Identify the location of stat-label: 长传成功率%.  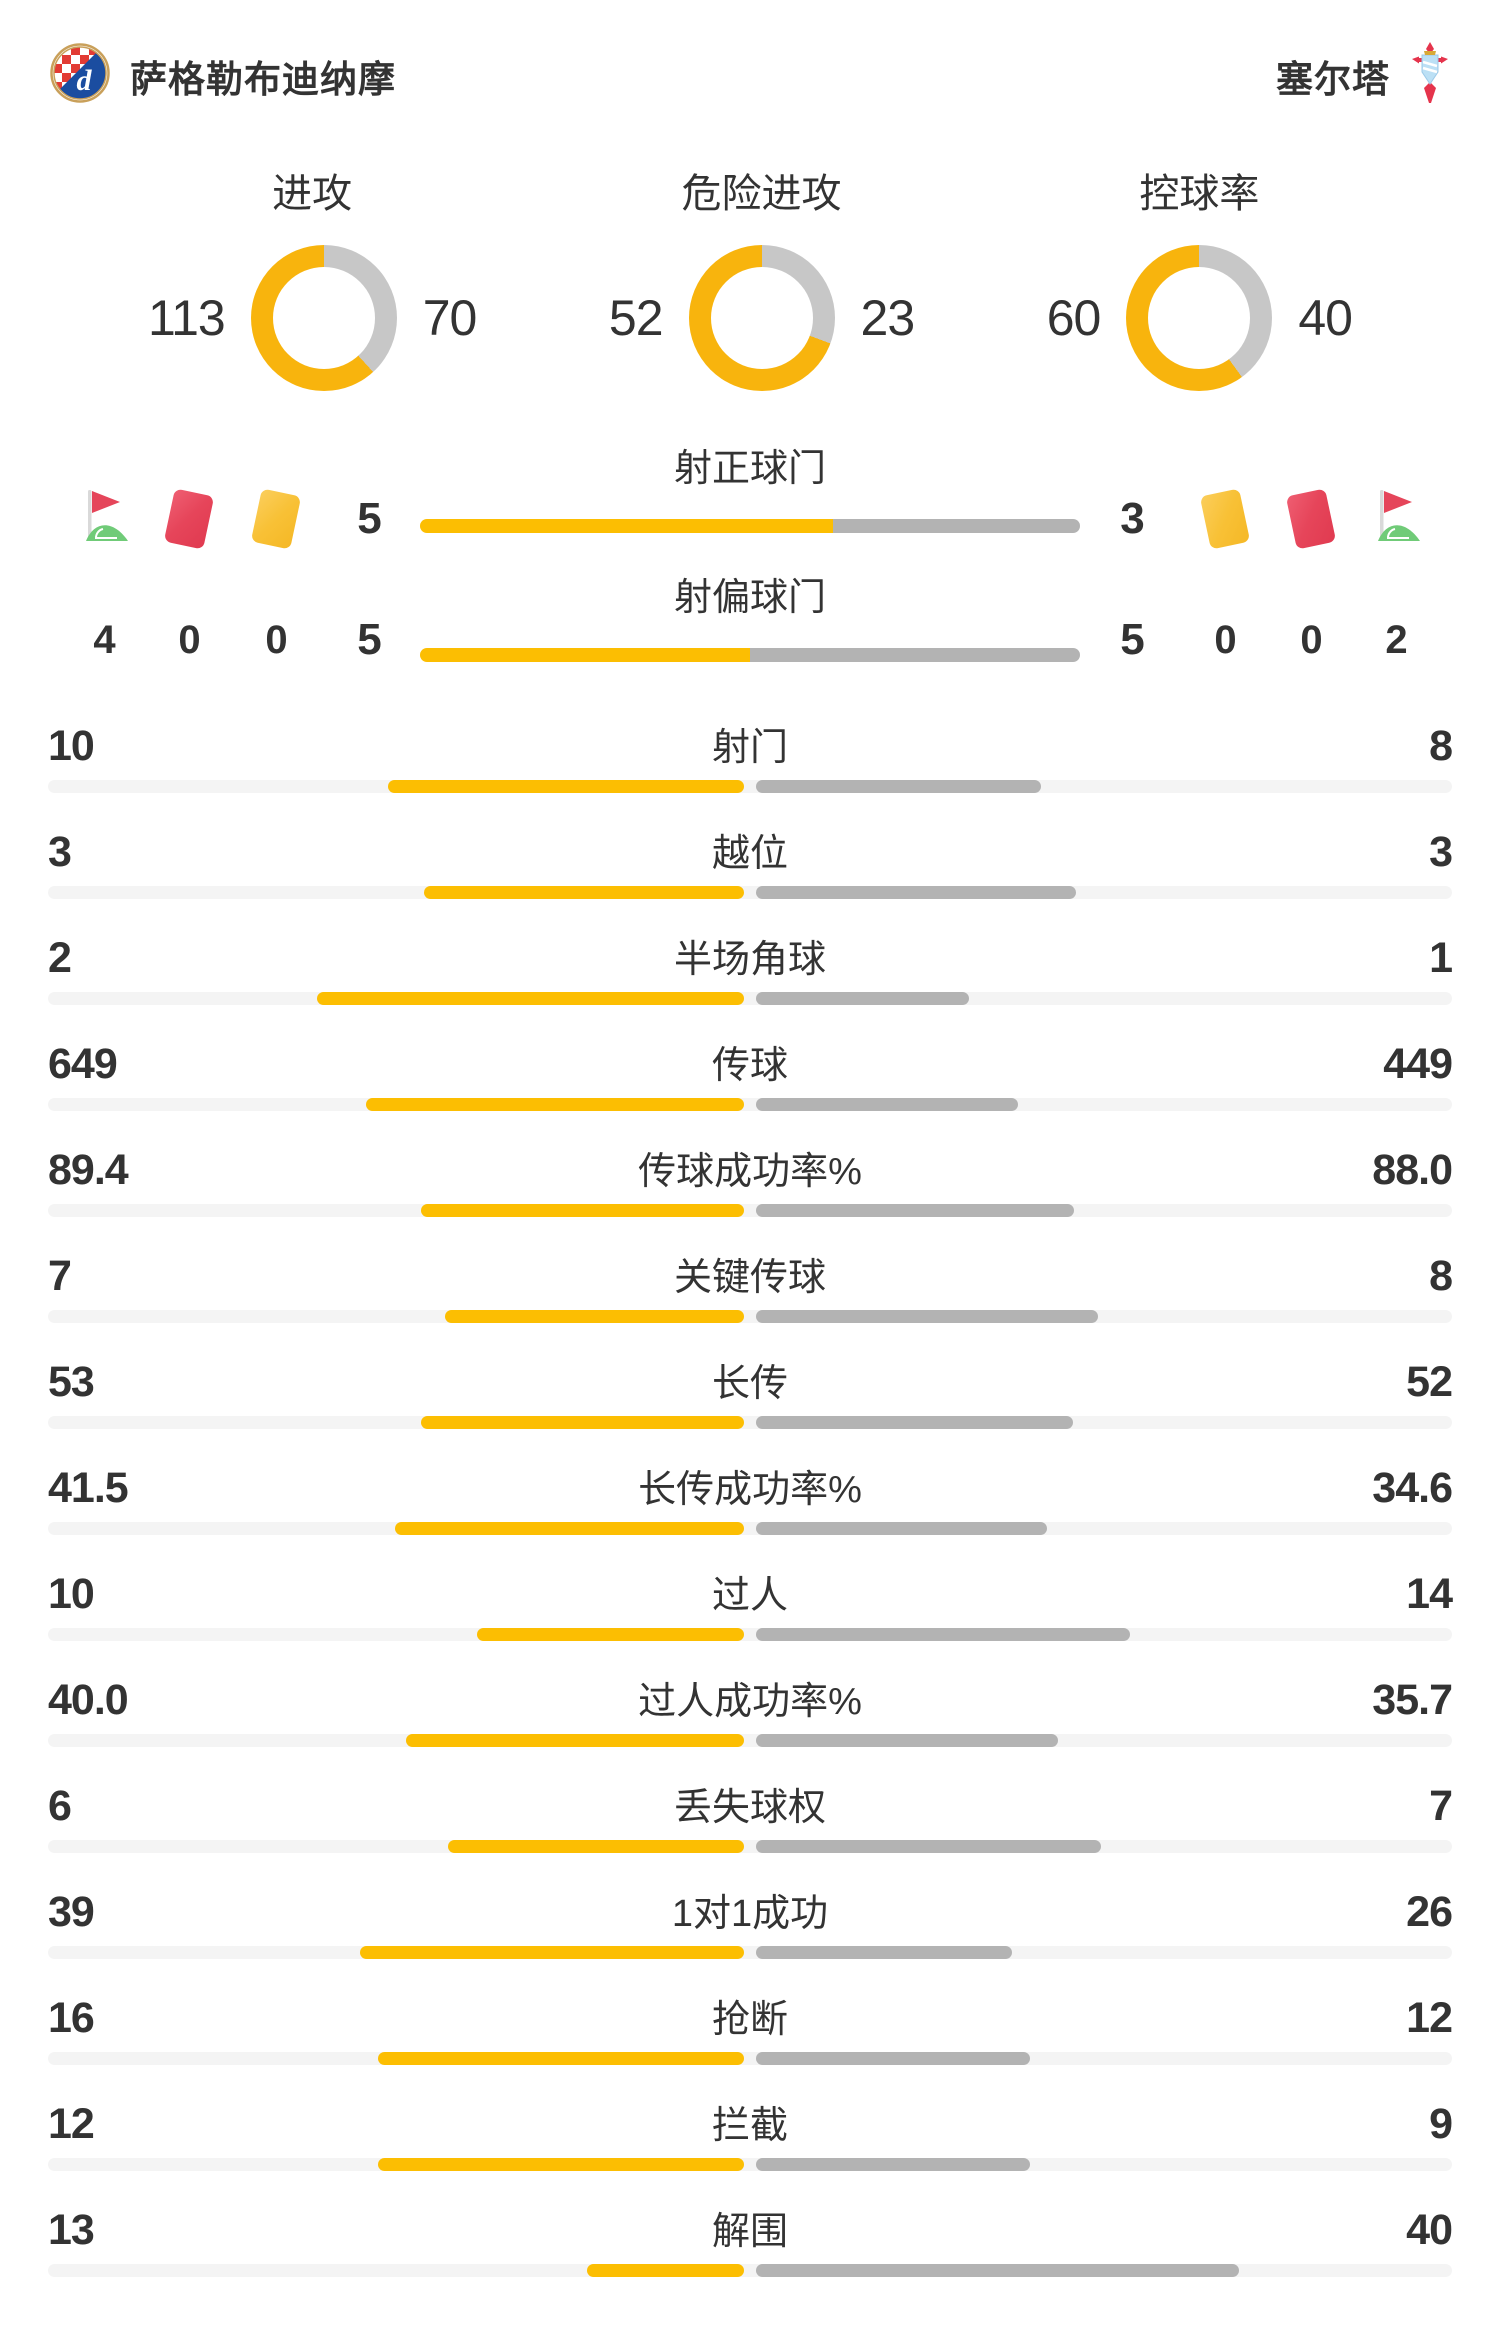
(750, 1490).